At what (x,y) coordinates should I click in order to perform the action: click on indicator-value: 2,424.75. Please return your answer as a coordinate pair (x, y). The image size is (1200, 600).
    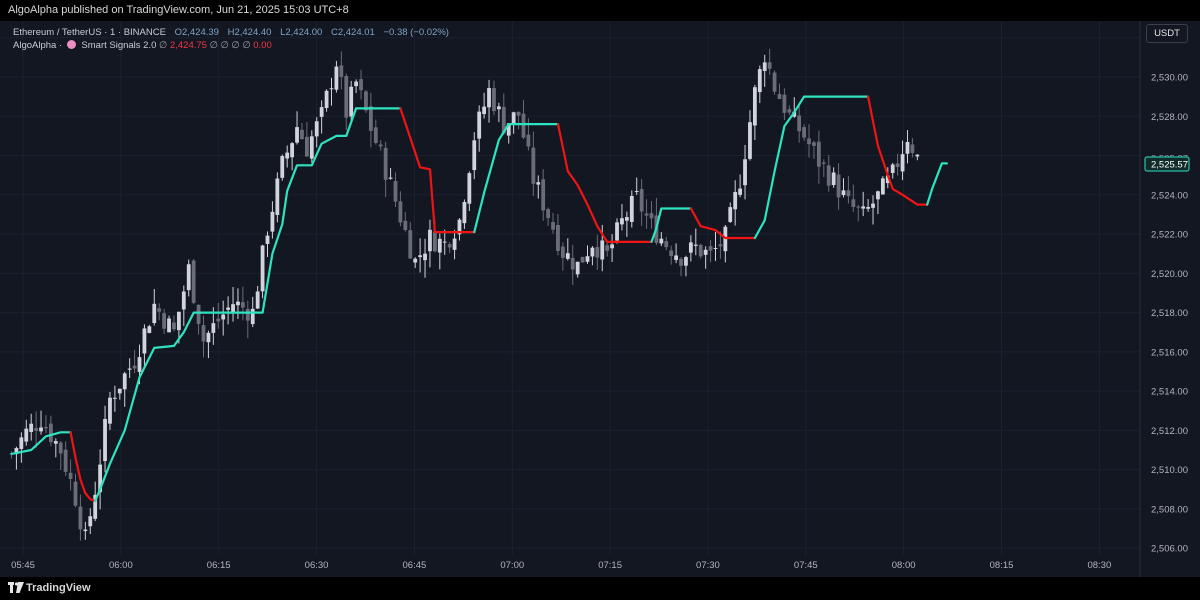
    Looking at the image, I should click on (188, 45).